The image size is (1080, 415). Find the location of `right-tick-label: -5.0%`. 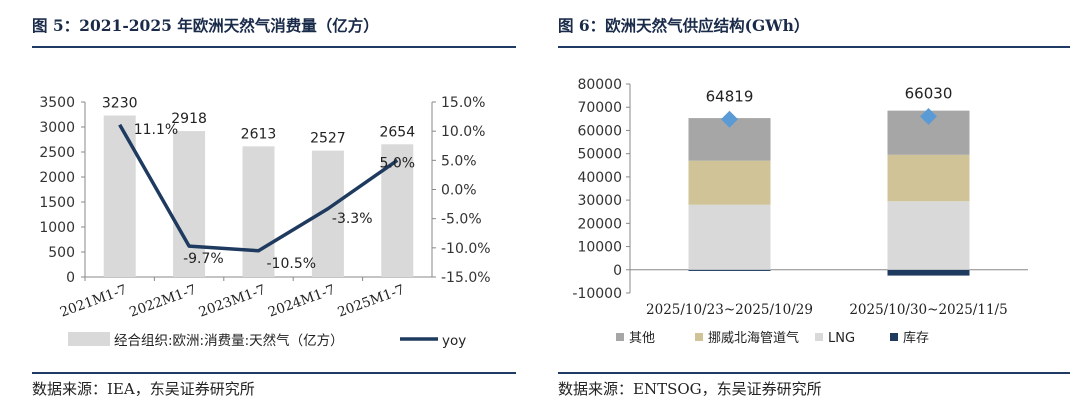

right-tick-label: -5.0% is located at coordinates (461, 220).